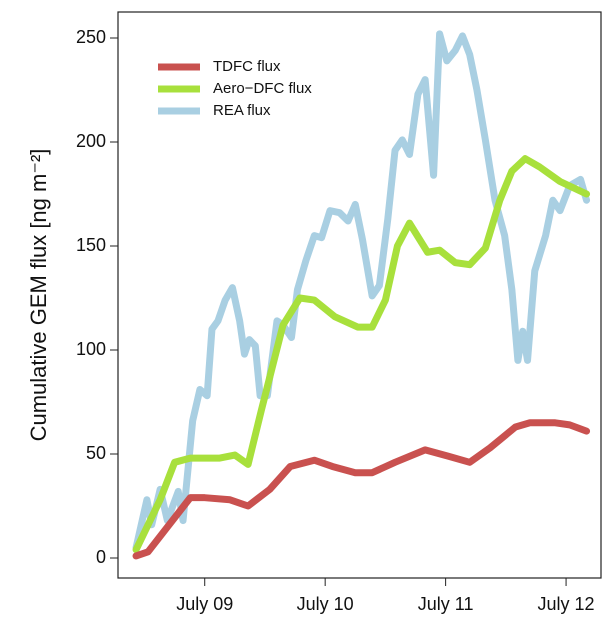  I want to click on y-tick-label: 200, so click(91, 141).